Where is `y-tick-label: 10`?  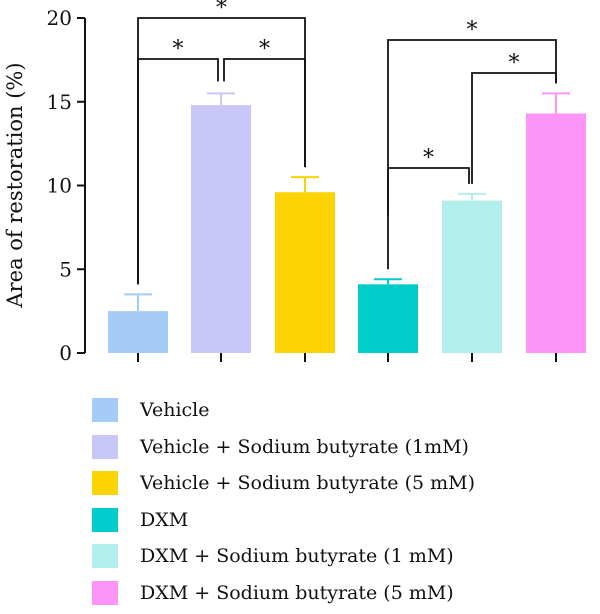 y-tick-label: 10 is located at coordinates (59, 186).